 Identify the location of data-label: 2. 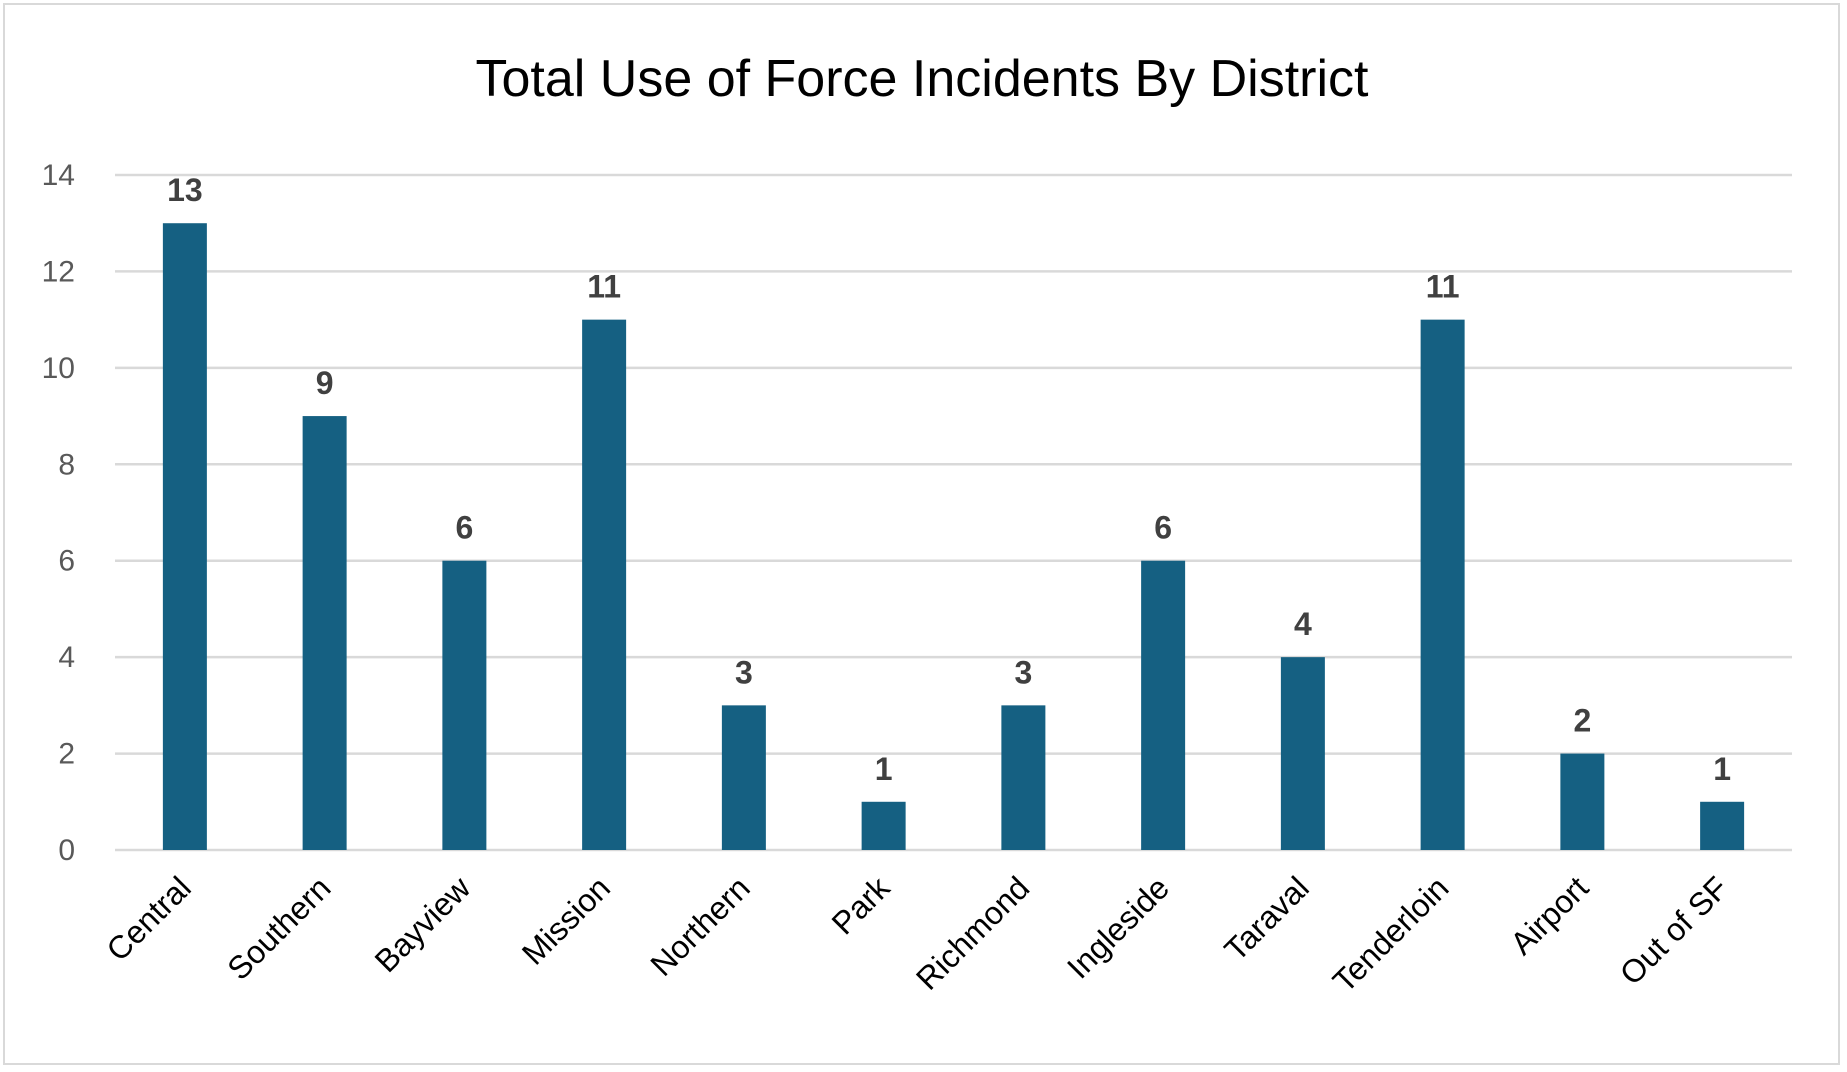
(1582, 721).